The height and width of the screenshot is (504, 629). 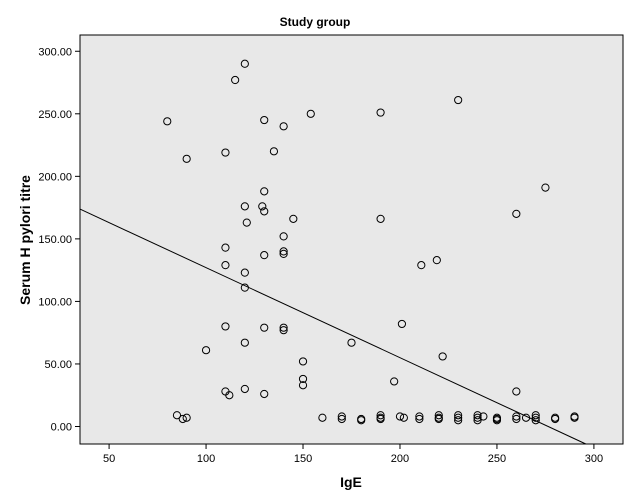 What do you see at coordinates (55, 115) in the screenshot?
I see `y-tick-label: 250.00` at bounding box center [55, 115].